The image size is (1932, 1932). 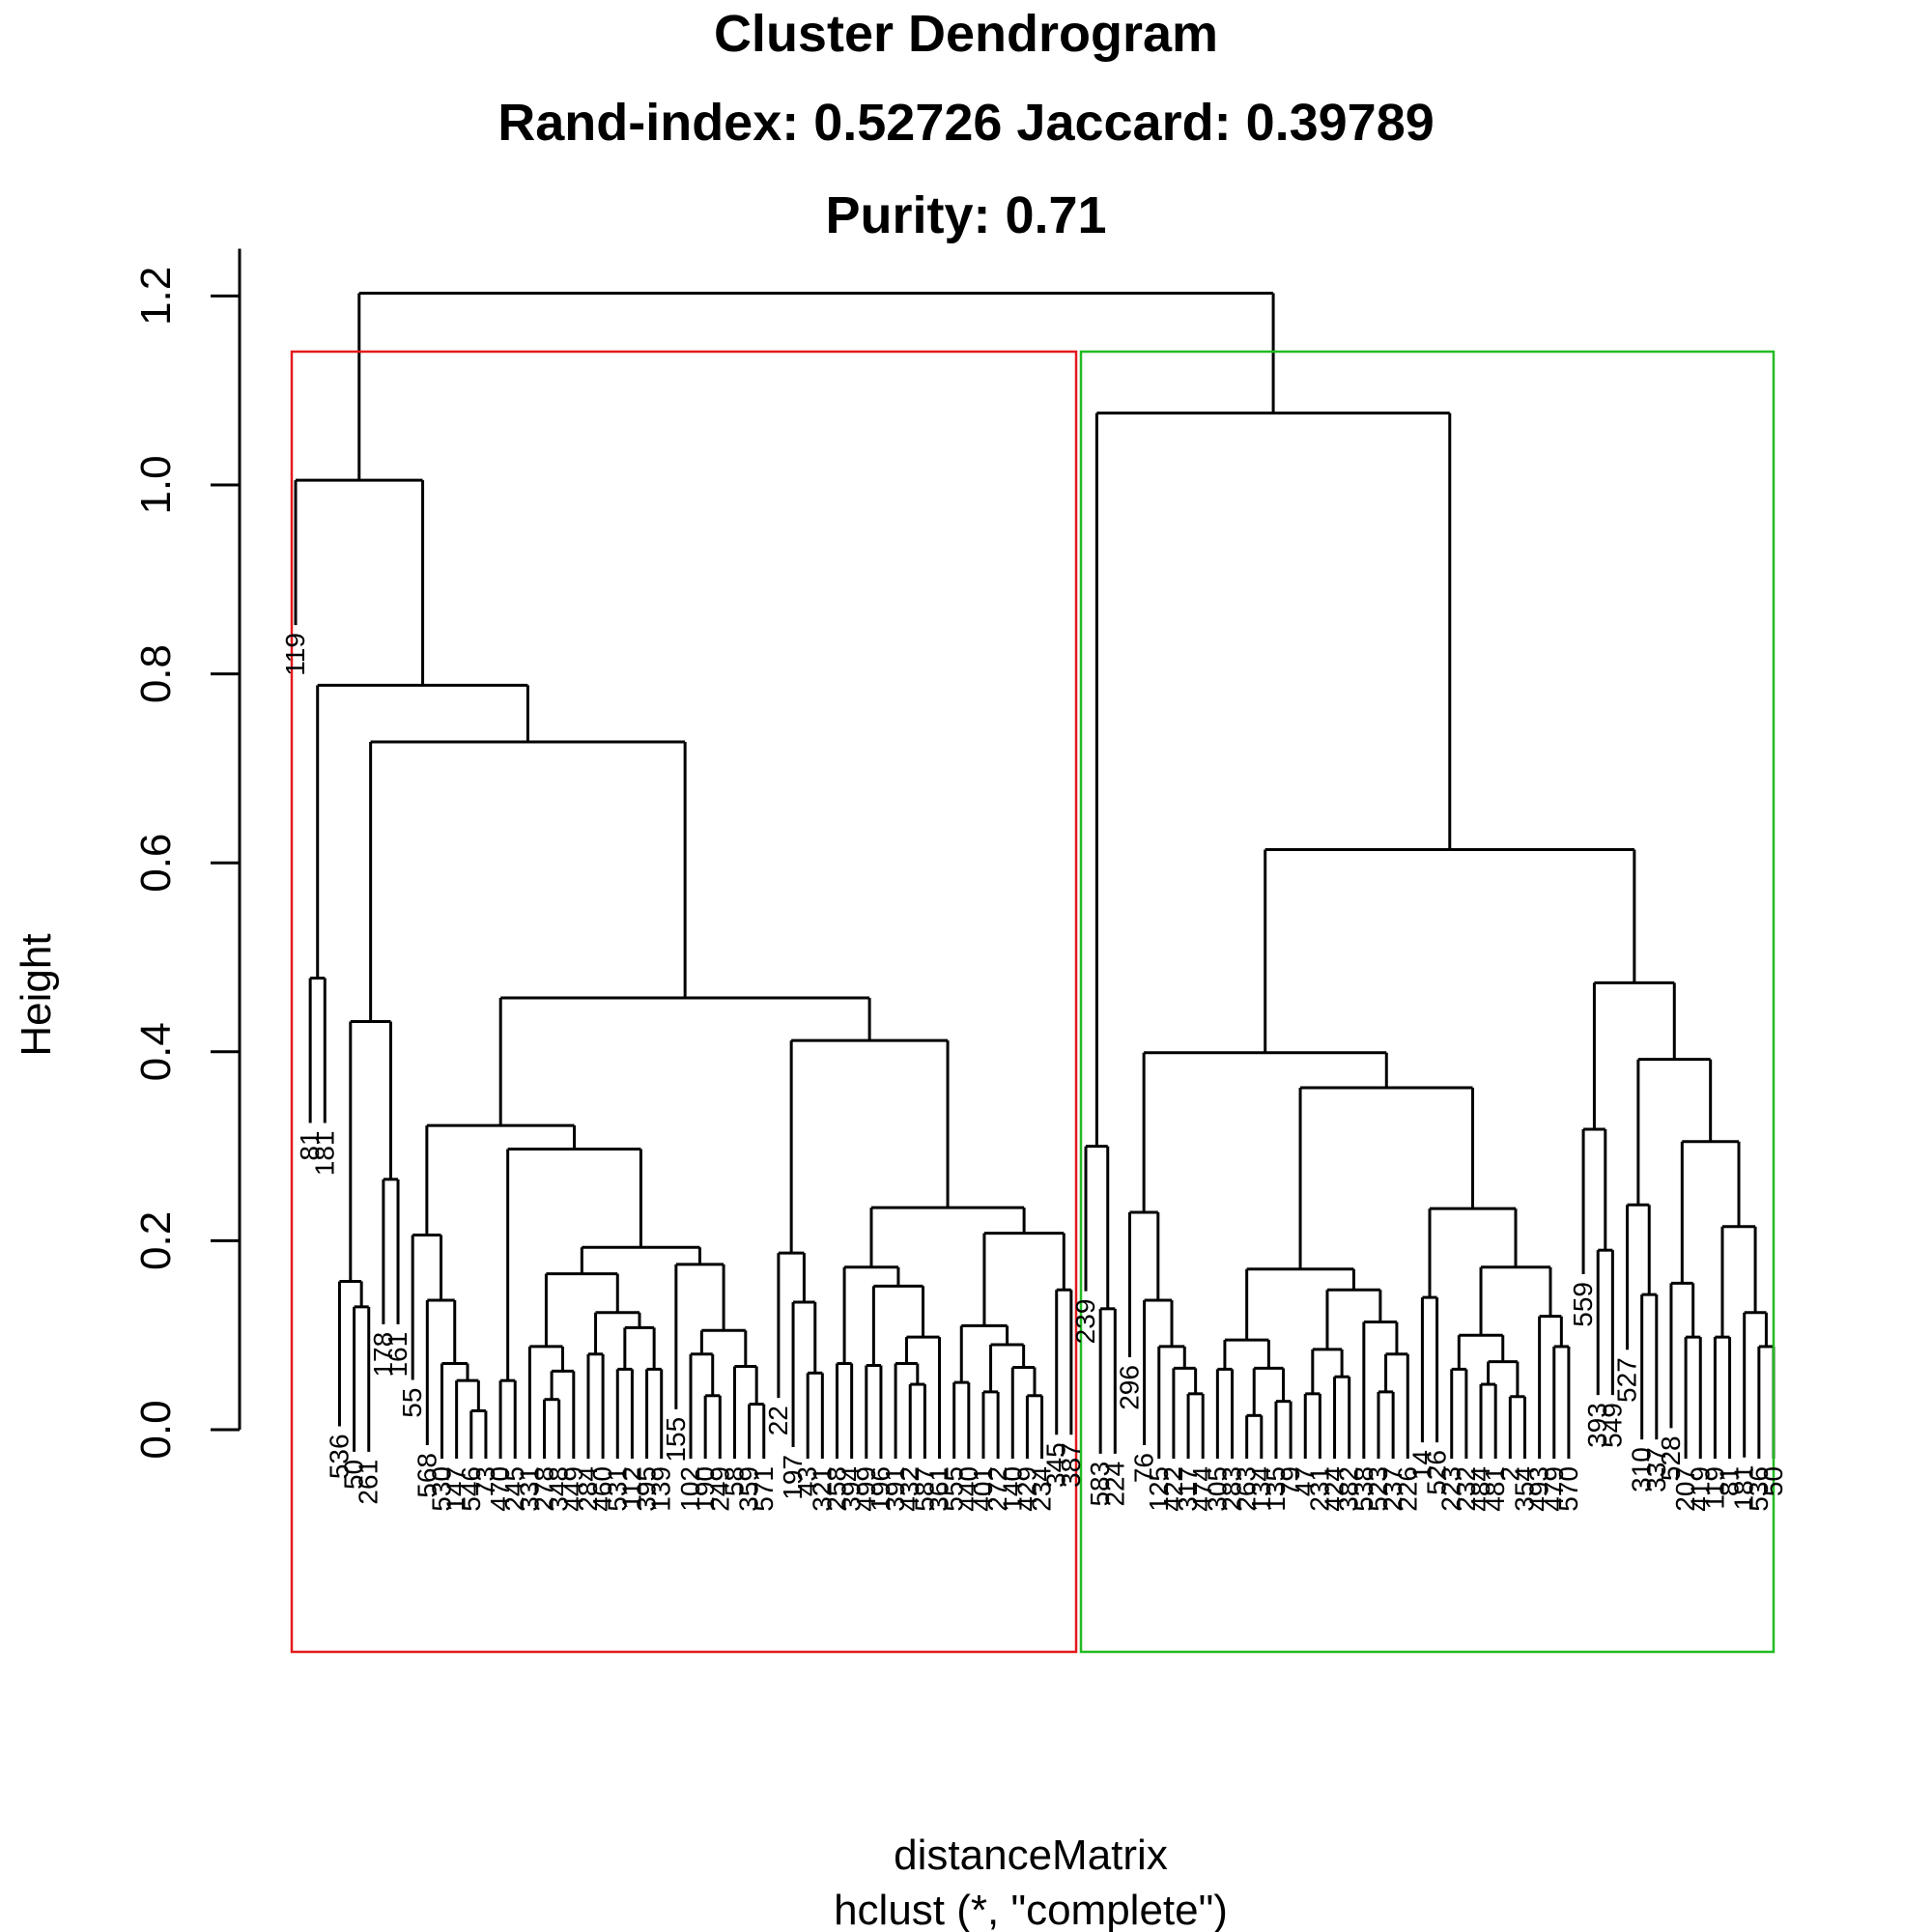 I want to click on leaf-label: 546, so click(x=471, y=1489).